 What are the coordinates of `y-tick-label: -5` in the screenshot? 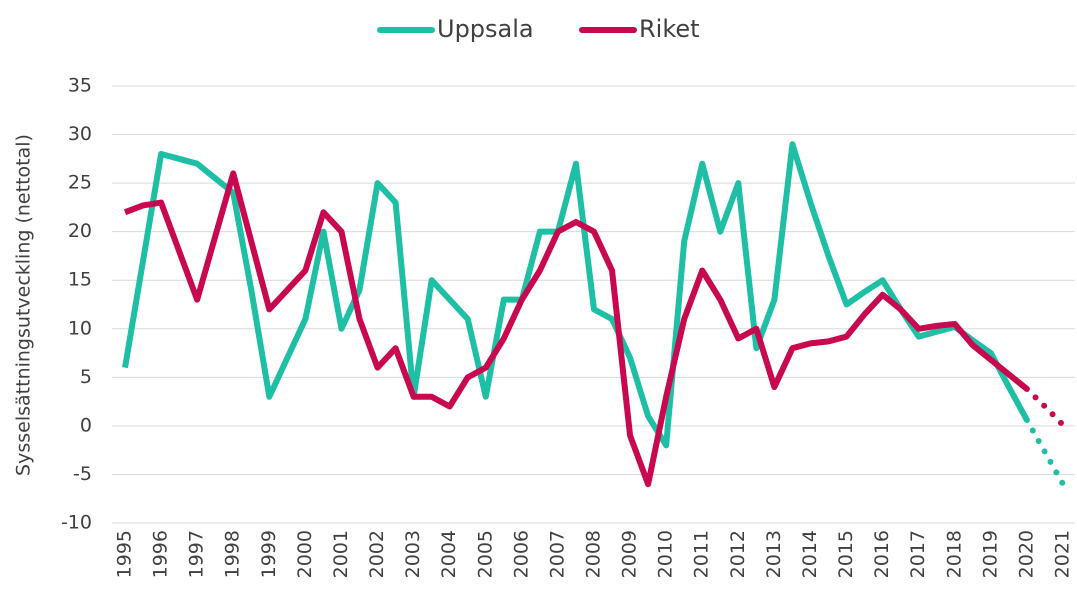 It's located at (82, 474).